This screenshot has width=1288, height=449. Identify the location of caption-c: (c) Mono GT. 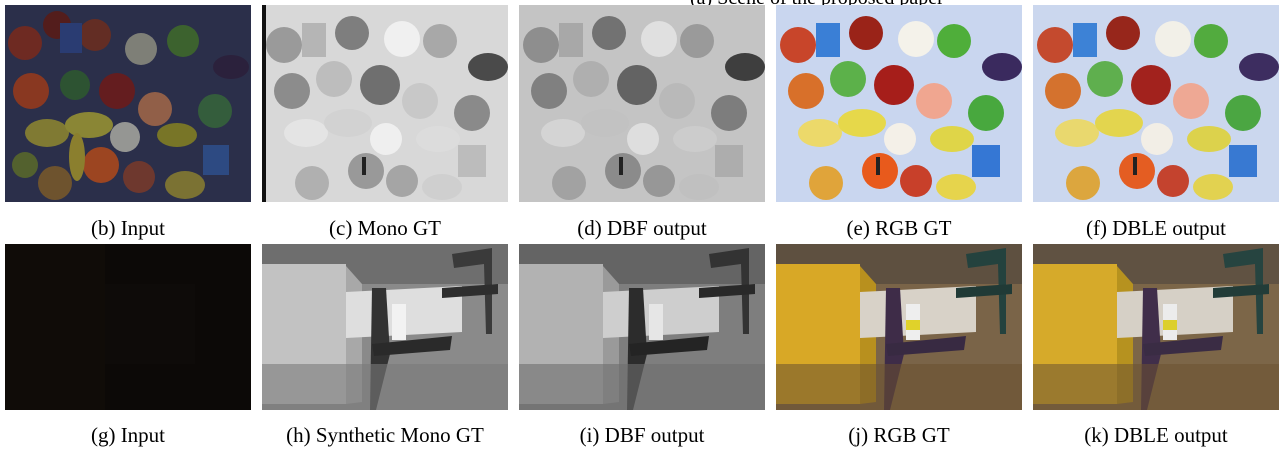
(385, 228).